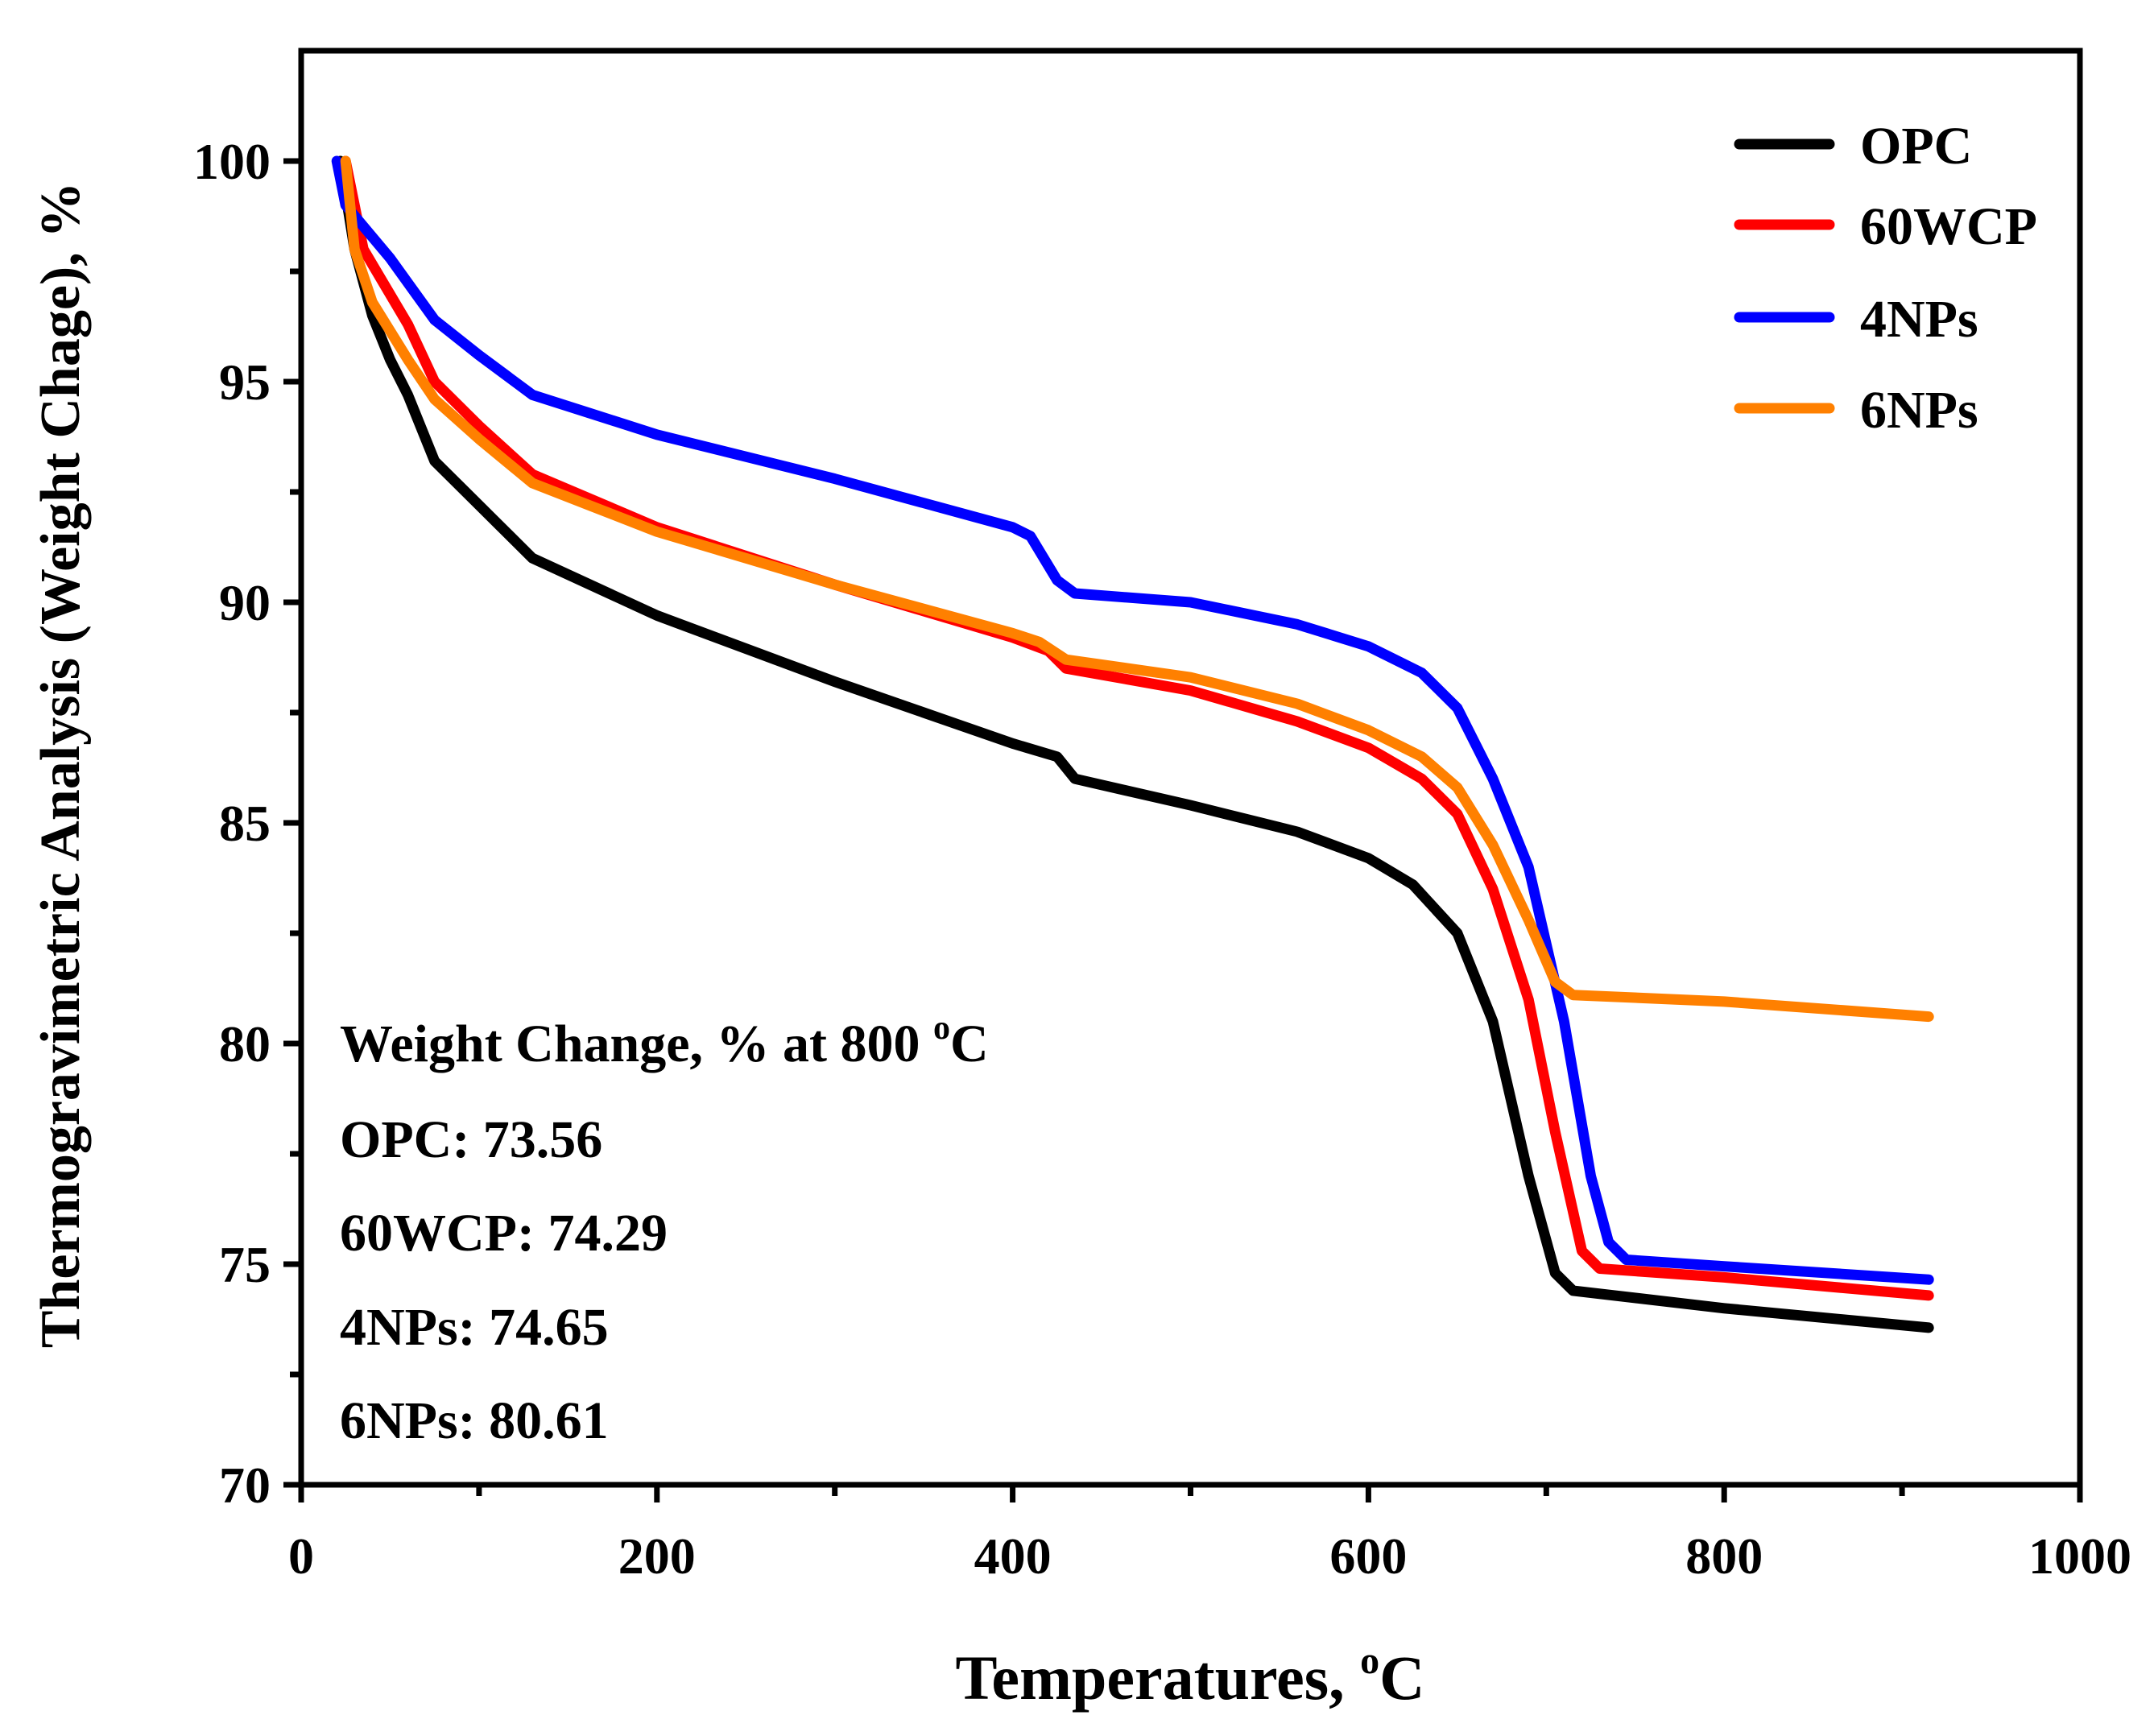 The height and width of the screenshot is (1736, 2154). What do you see at coordinates (2079, 1556) in the screenshot?
I see `x-tick-label: 1000` at bounding box center [2079, 1556].